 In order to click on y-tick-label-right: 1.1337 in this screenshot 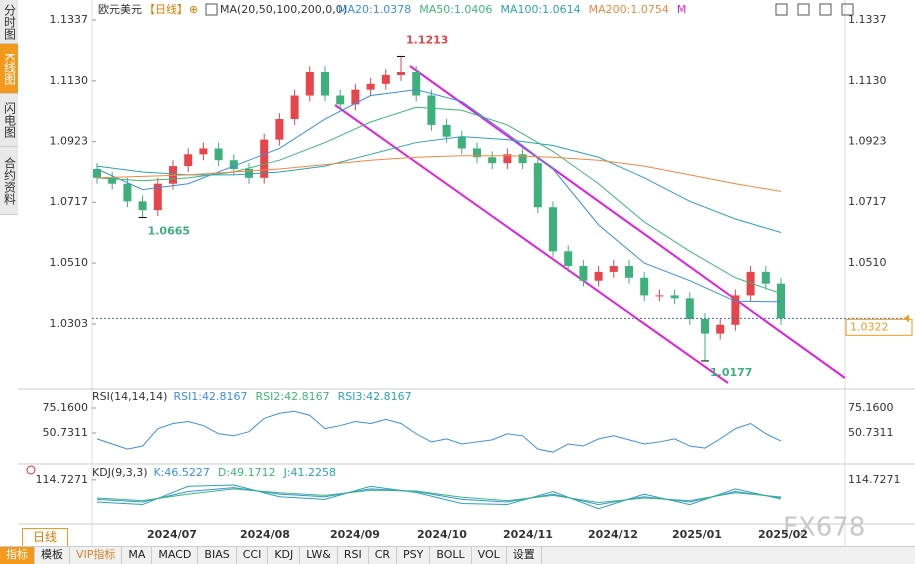, I will do `click(867, 19)`.